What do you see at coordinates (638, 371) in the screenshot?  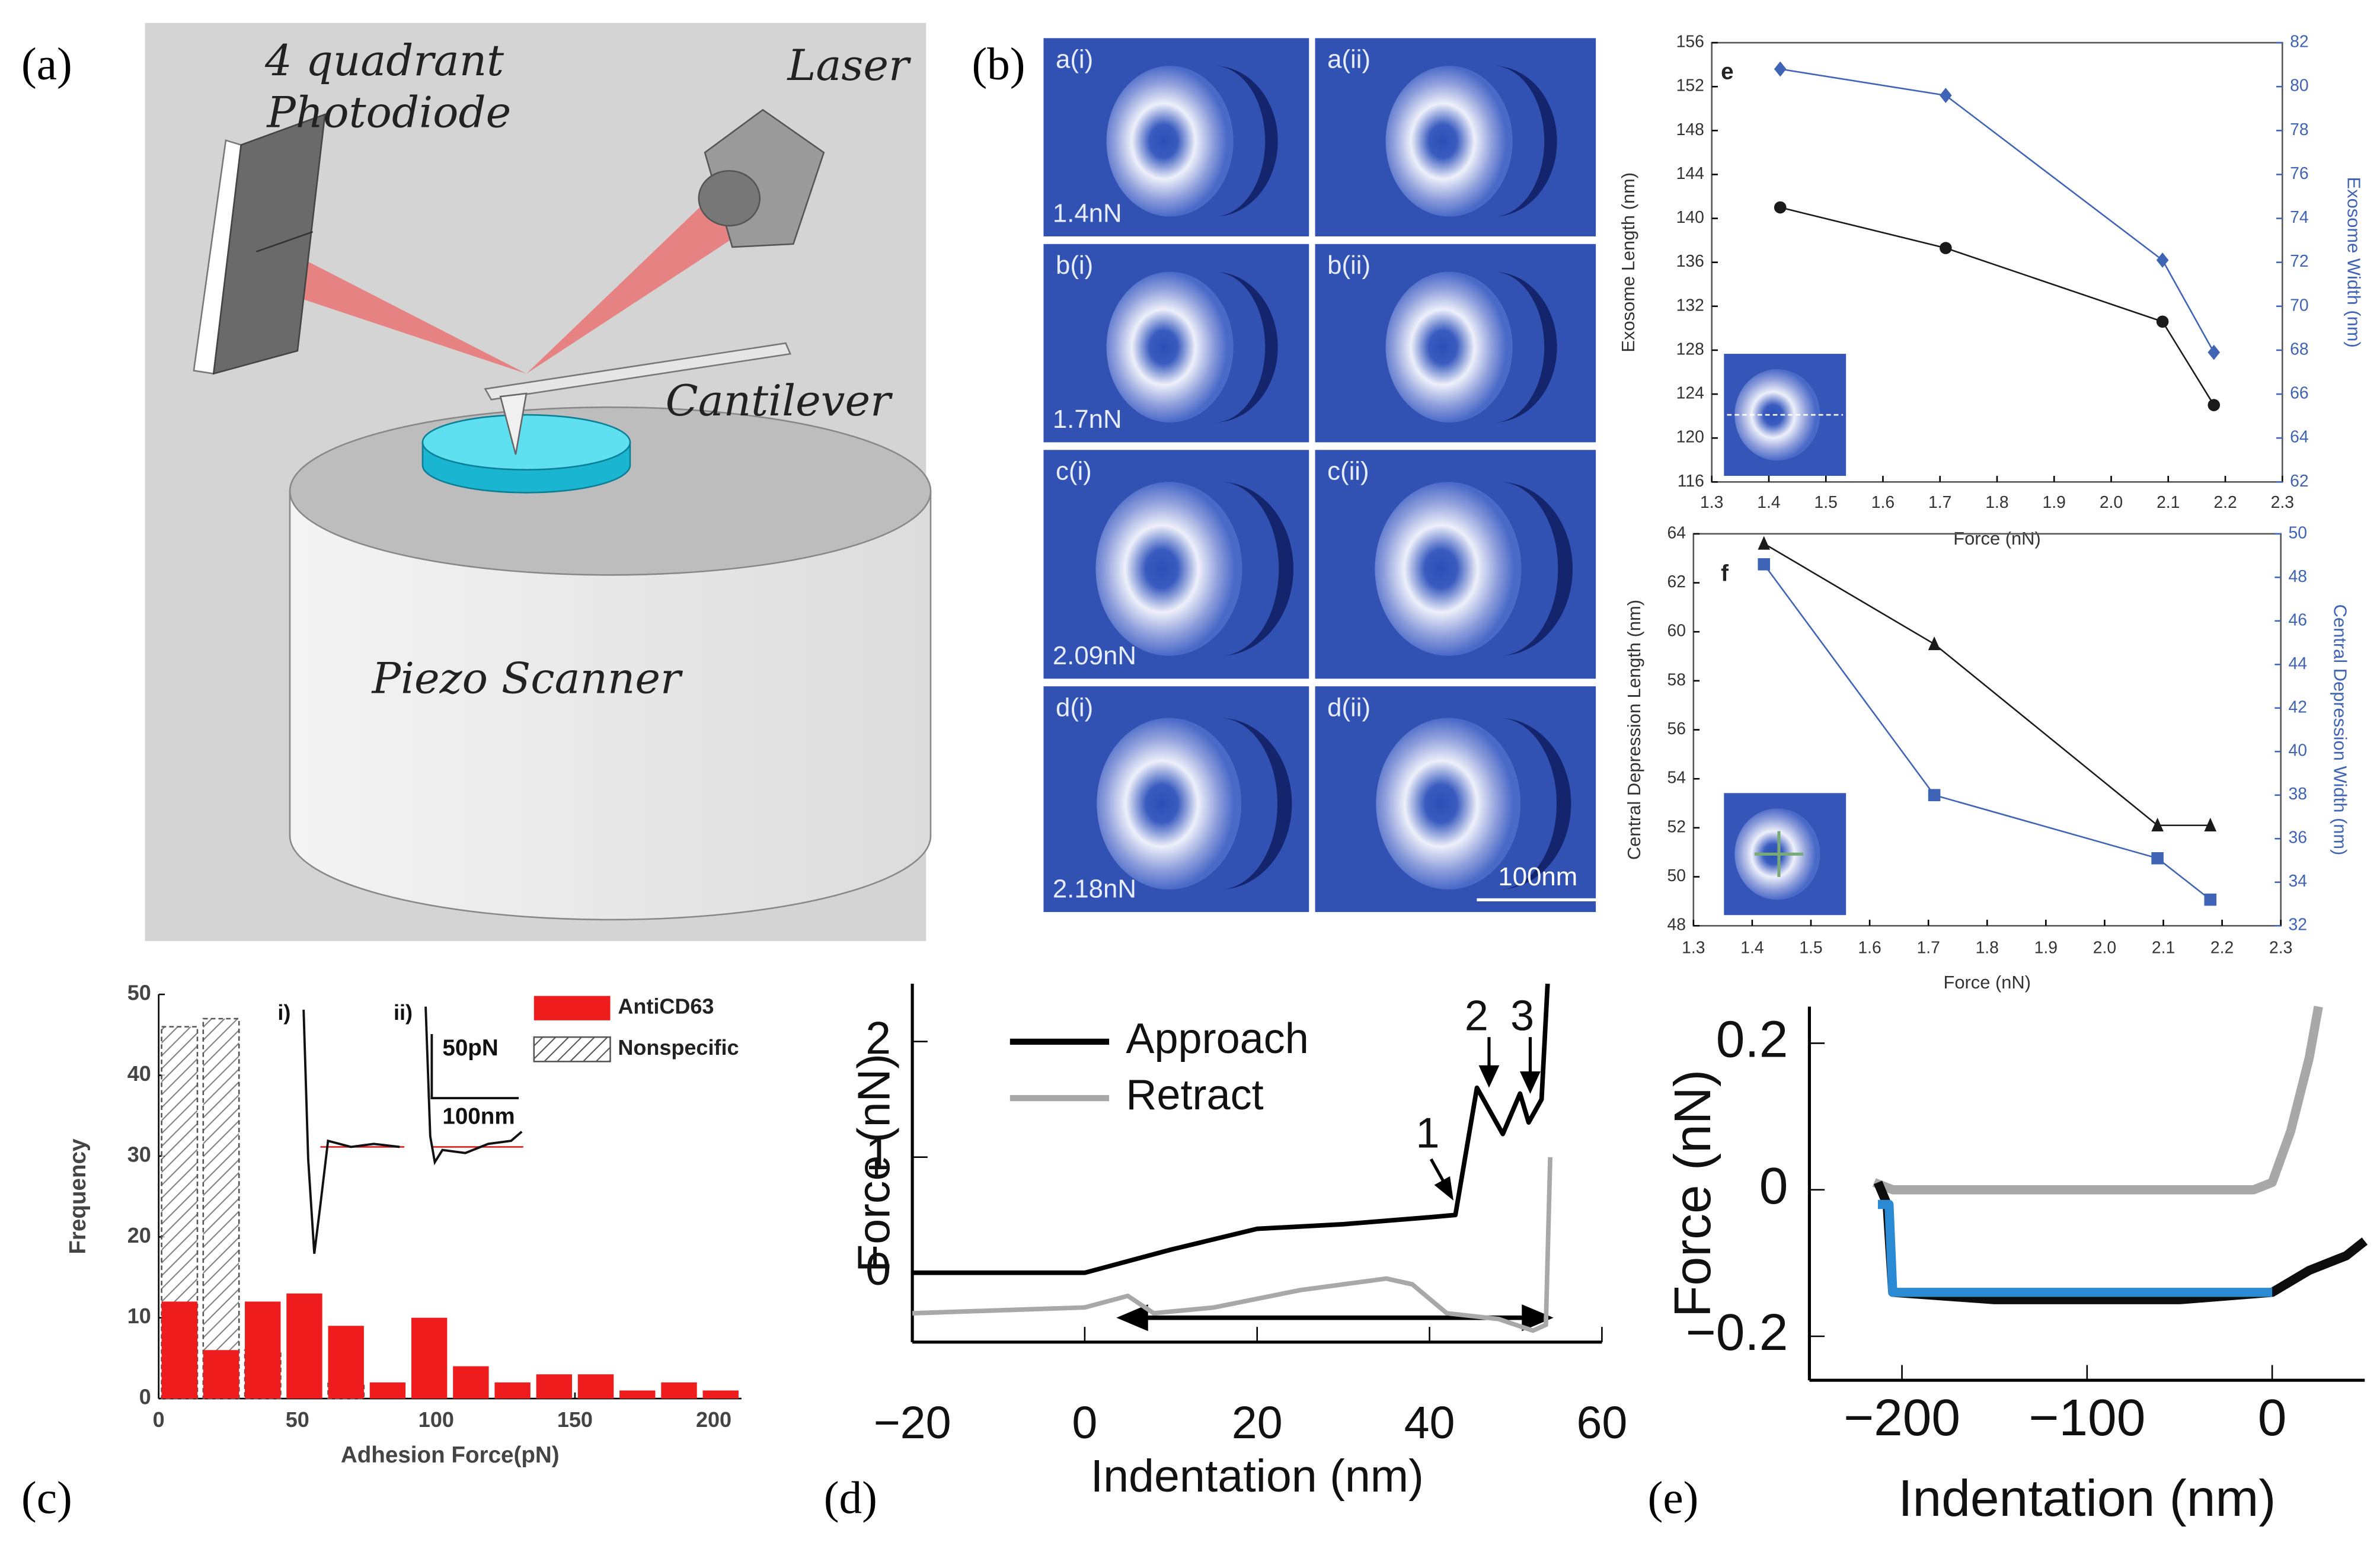 I see `cantilever` at bounding box center [638, 371].